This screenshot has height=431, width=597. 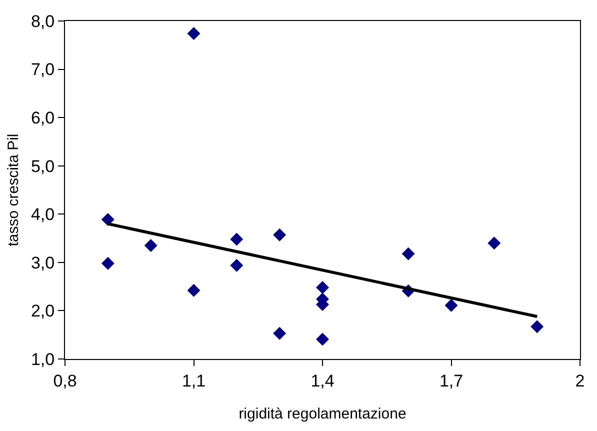 What do you see at coordinates (580, 380) in the screenshot?
I see `x-tick-label: 2` at bounding box center [580, 380].